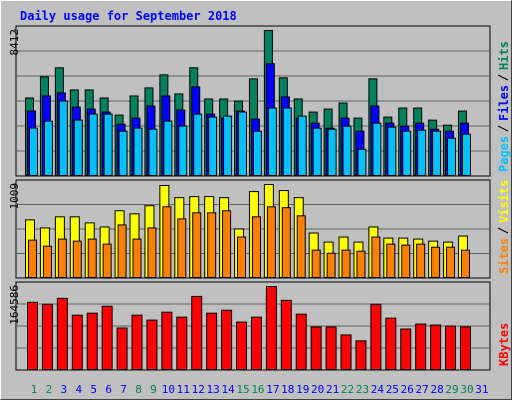 This screenshot has width=512, height=404. What do you see at coordinates (198, 389) in the screenshot?
I see `x-tick-label: 12` at bounding box center [198, 389].